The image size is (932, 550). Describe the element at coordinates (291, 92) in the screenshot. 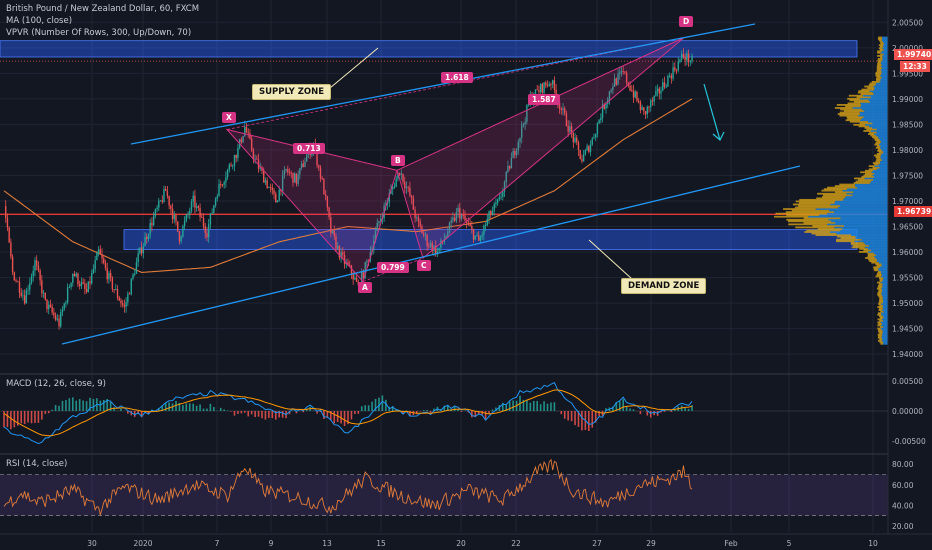

I see `supply-zone-callout: SUPPLY ZONE` at that location.